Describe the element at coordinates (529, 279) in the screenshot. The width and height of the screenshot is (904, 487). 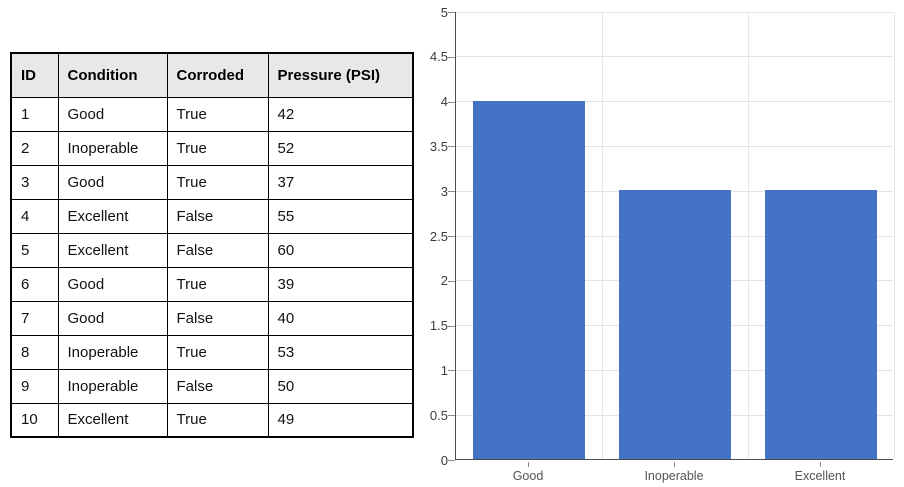
I see `bar-good` at that location.